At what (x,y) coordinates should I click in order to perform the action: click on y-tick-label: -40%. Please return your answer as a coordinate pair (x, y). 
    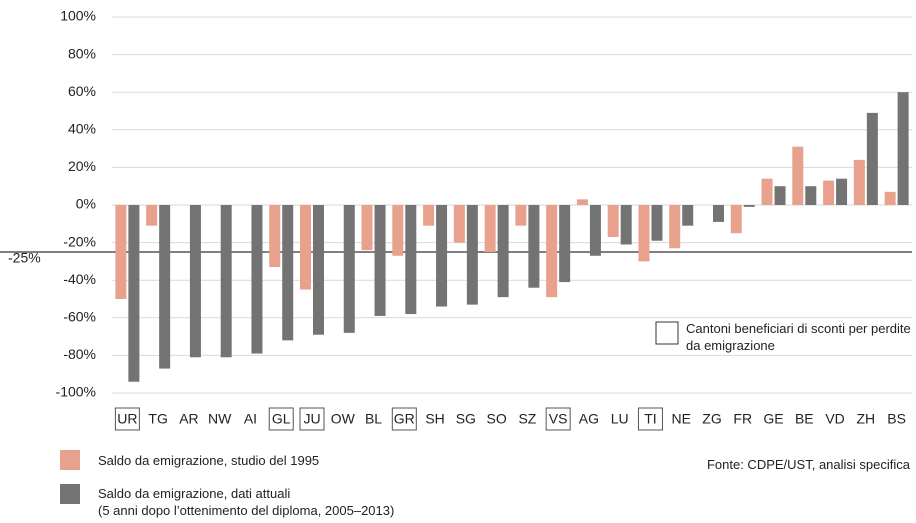
    Looking at the image, I should click on (79, 279).